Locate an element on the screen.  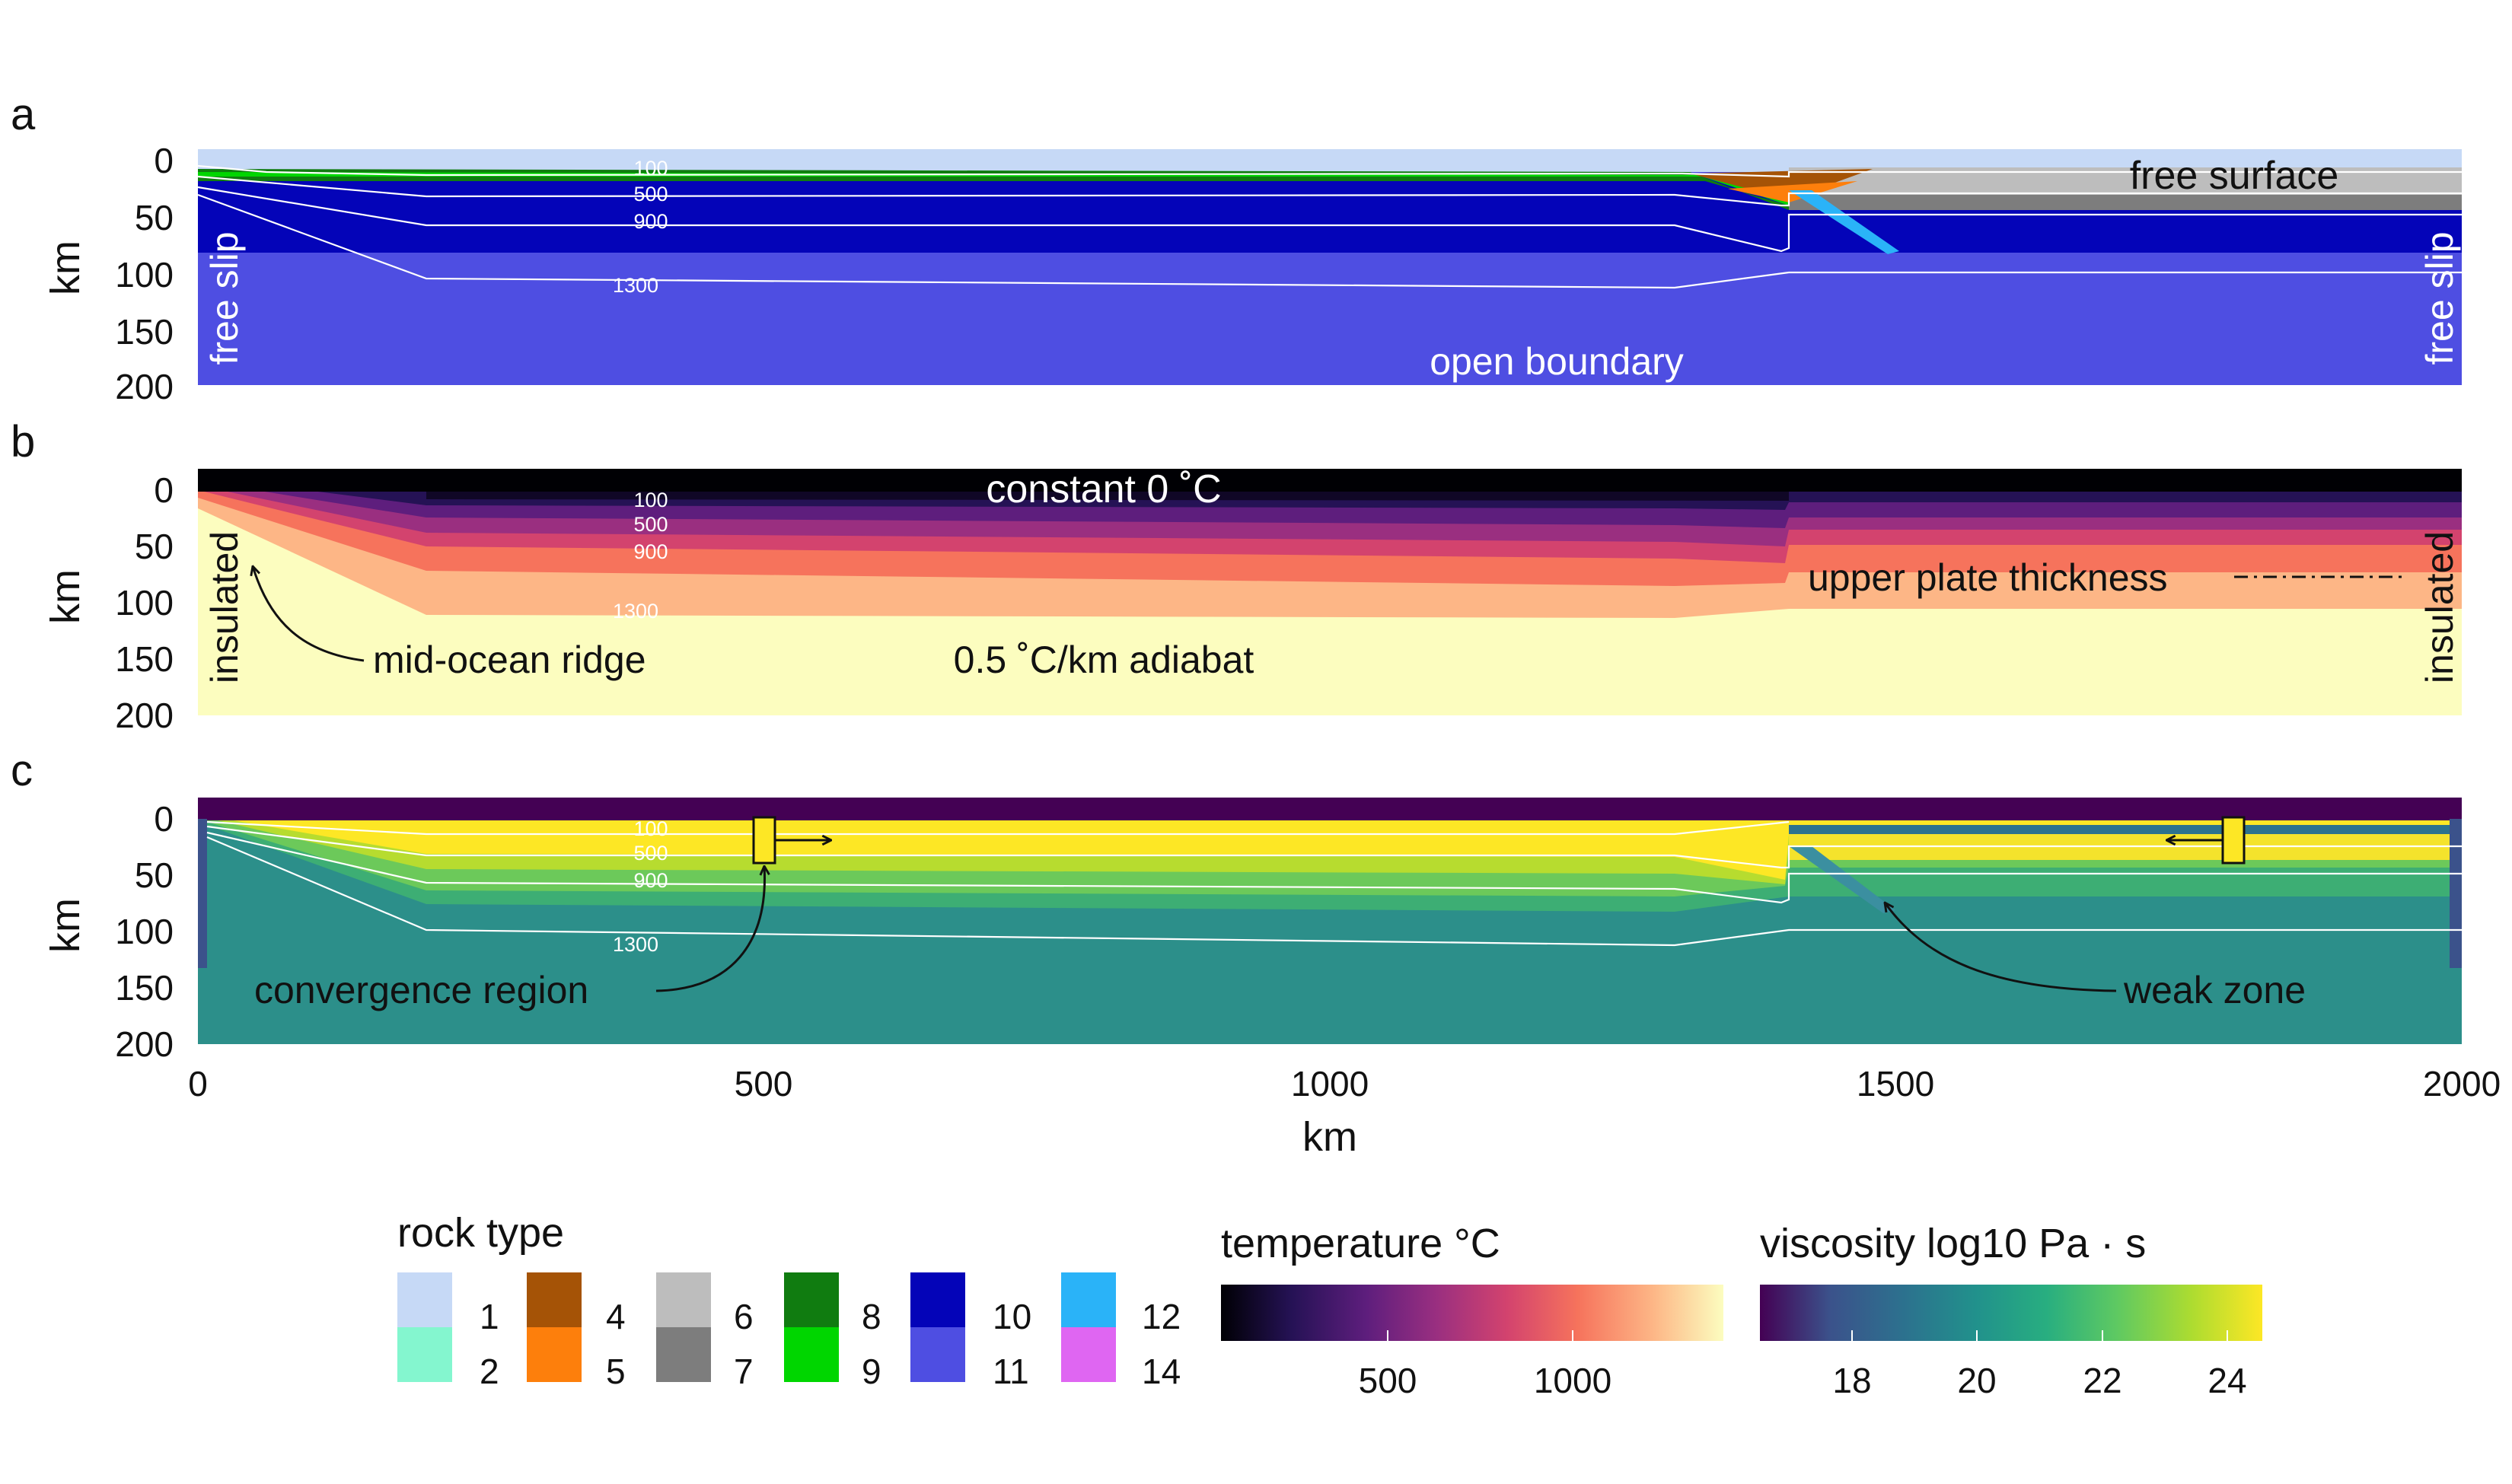
rock-label-12: 12 is located at coordinates (1161, 1316).